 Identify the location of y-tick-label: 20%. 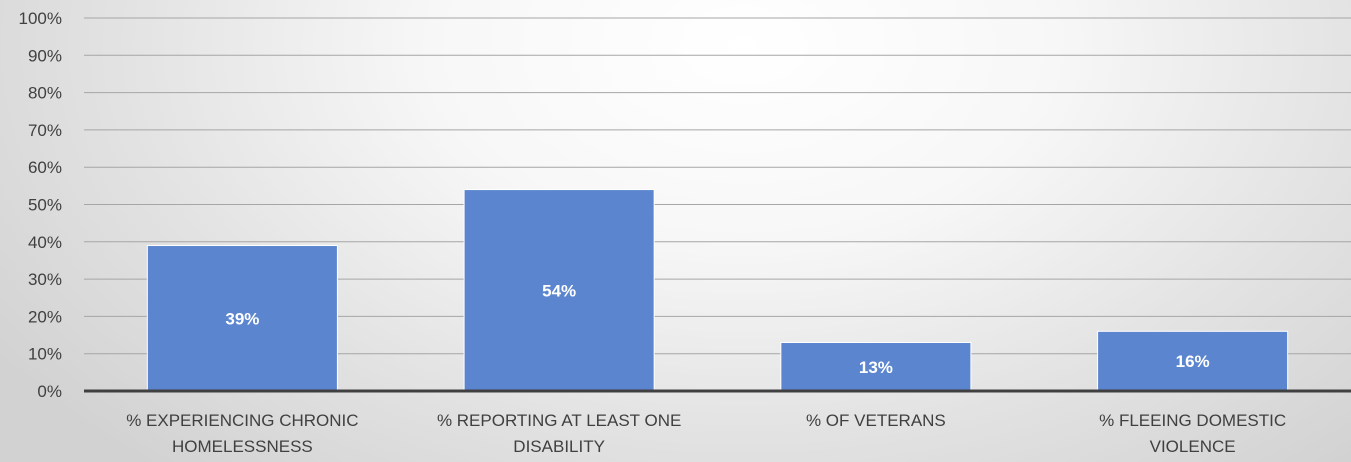
(45, 316).